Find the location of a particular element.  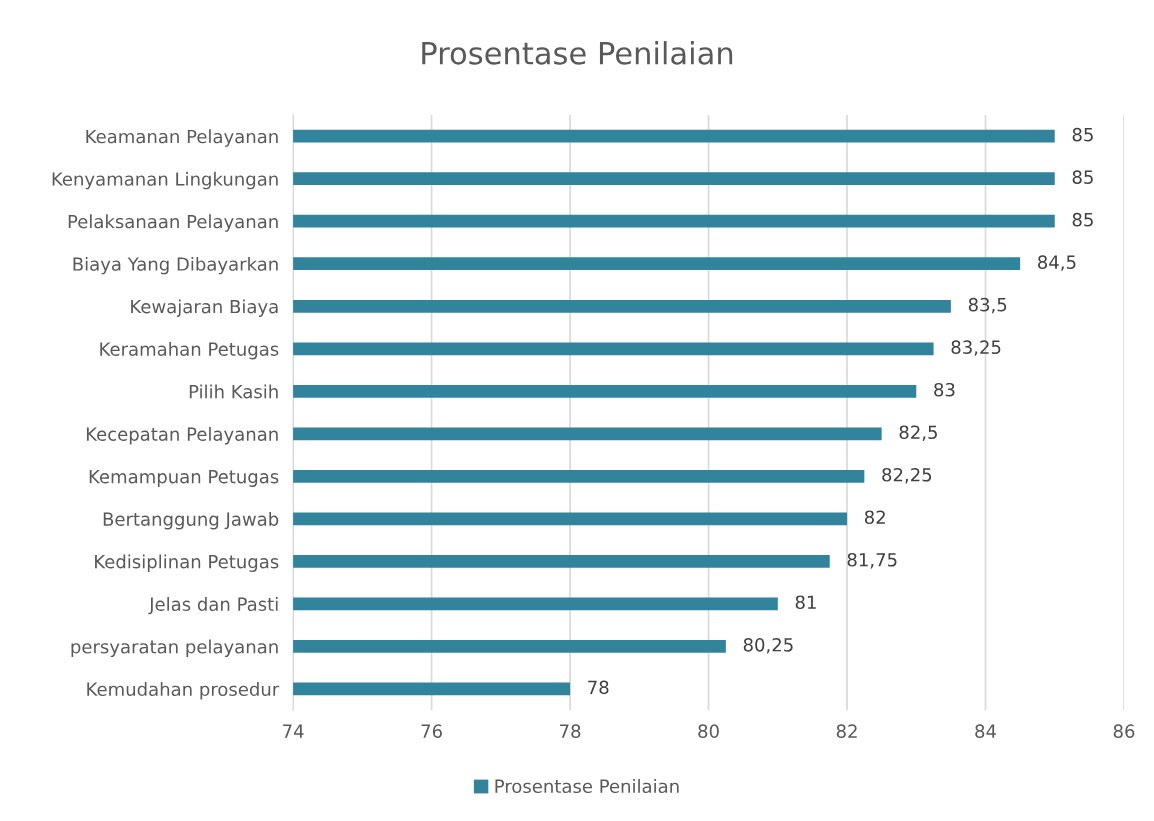

data-label: 80,25 is located at coordinates (768, 645).